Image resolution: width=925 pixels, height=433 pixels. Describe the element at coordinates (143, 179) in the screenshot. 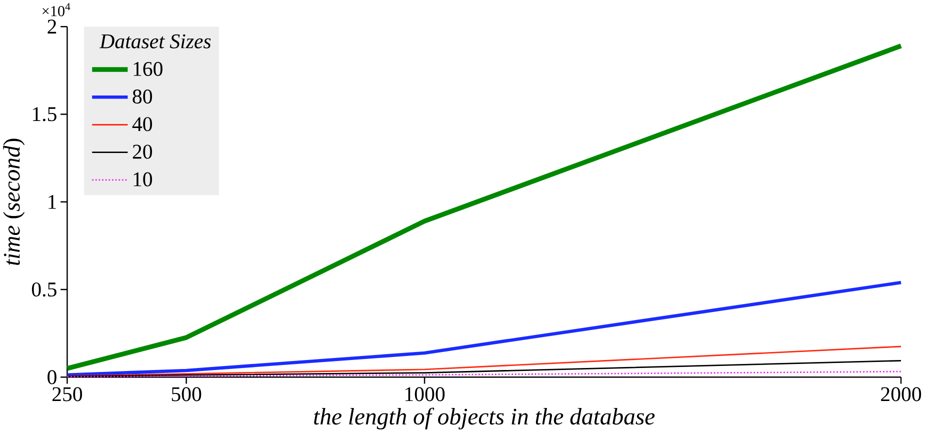

I see `legend-label: 10` at that location.